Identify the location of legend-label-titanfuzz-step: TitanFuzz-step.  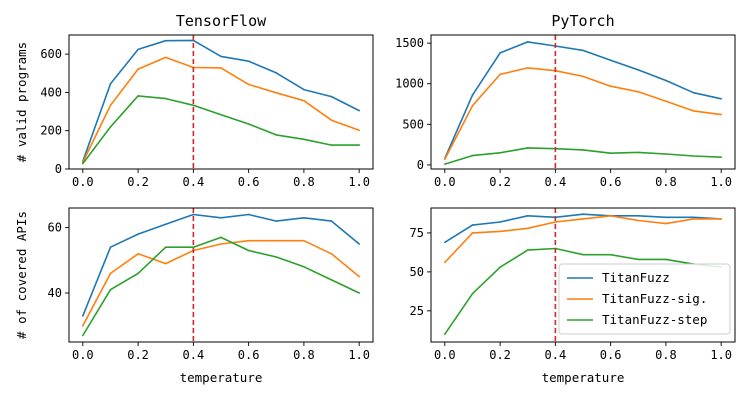
(654, 319).